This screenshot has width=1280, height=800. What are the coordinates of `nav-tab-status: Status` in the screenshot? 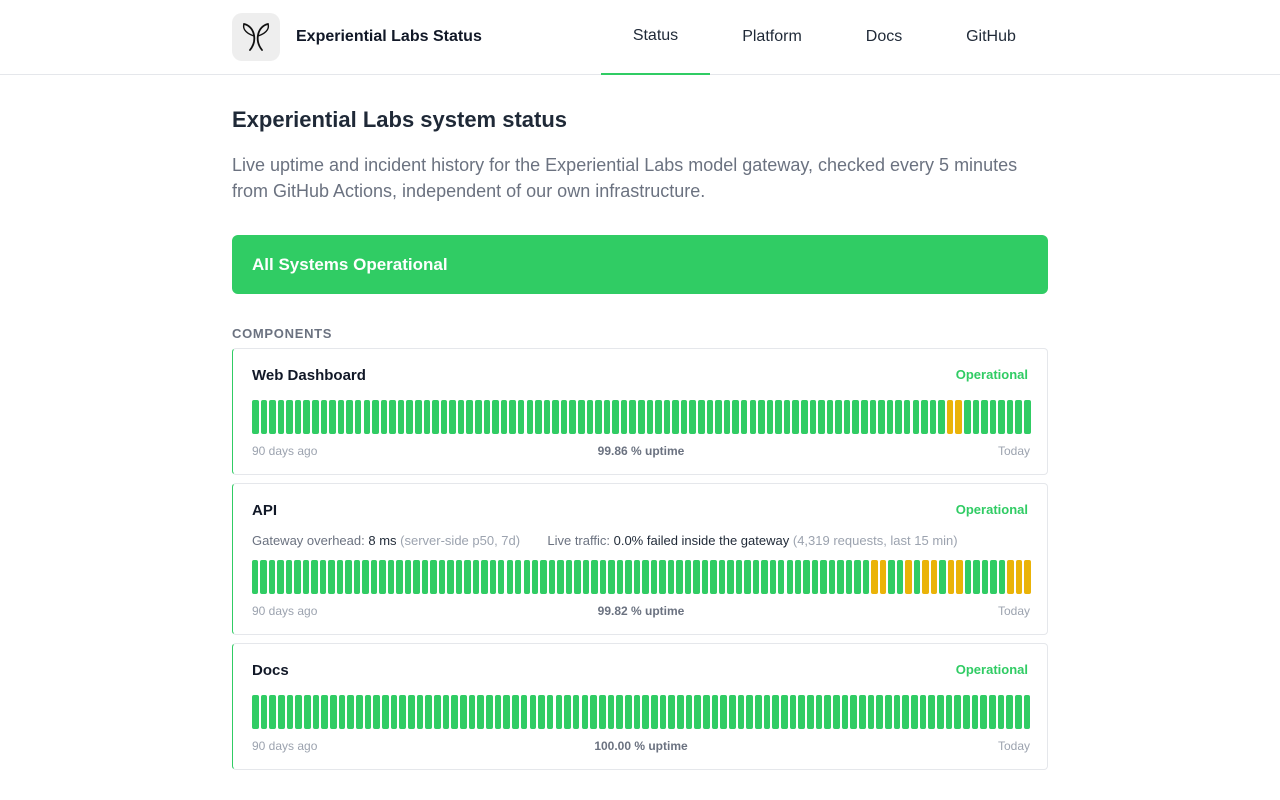 It's located at (655, 37).